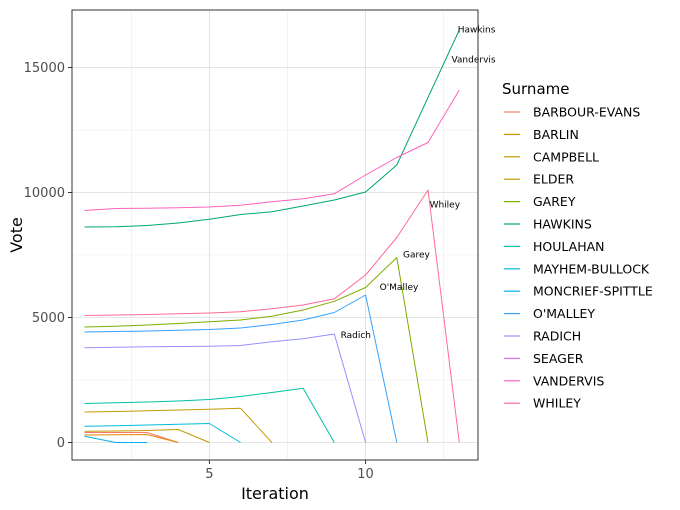 Image resolution: width=680 pixels, height=510 pixels. I want to click on legend-item: WHILEY, so click(542, 403).